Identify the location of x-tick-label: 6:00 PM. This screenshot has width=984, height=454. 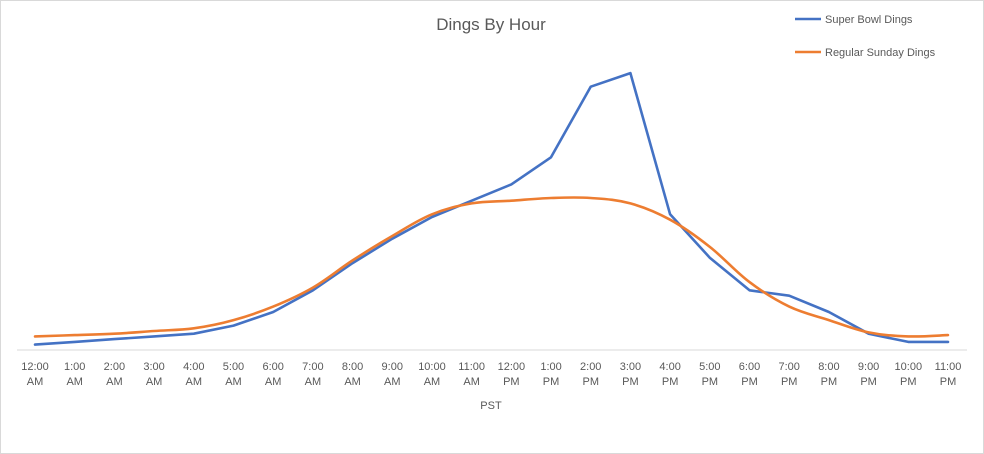
(749, 374).